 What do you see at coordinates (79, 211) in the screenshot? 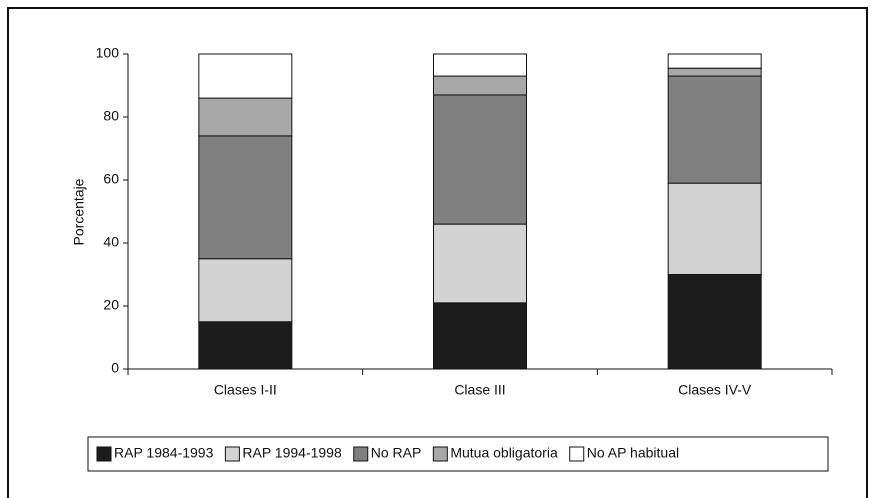
I see `y-axis-label: Porcentaje` at bounding box center [79, 211].